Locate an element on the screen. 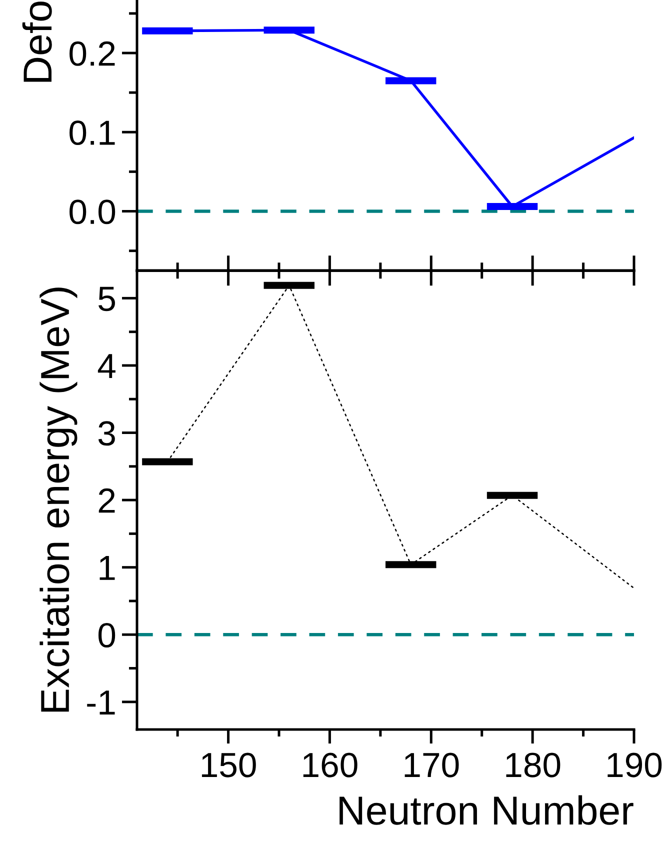 This screenshot has height=860, width=664. y-tick-label: -1 is located at coordinates (101, 702).